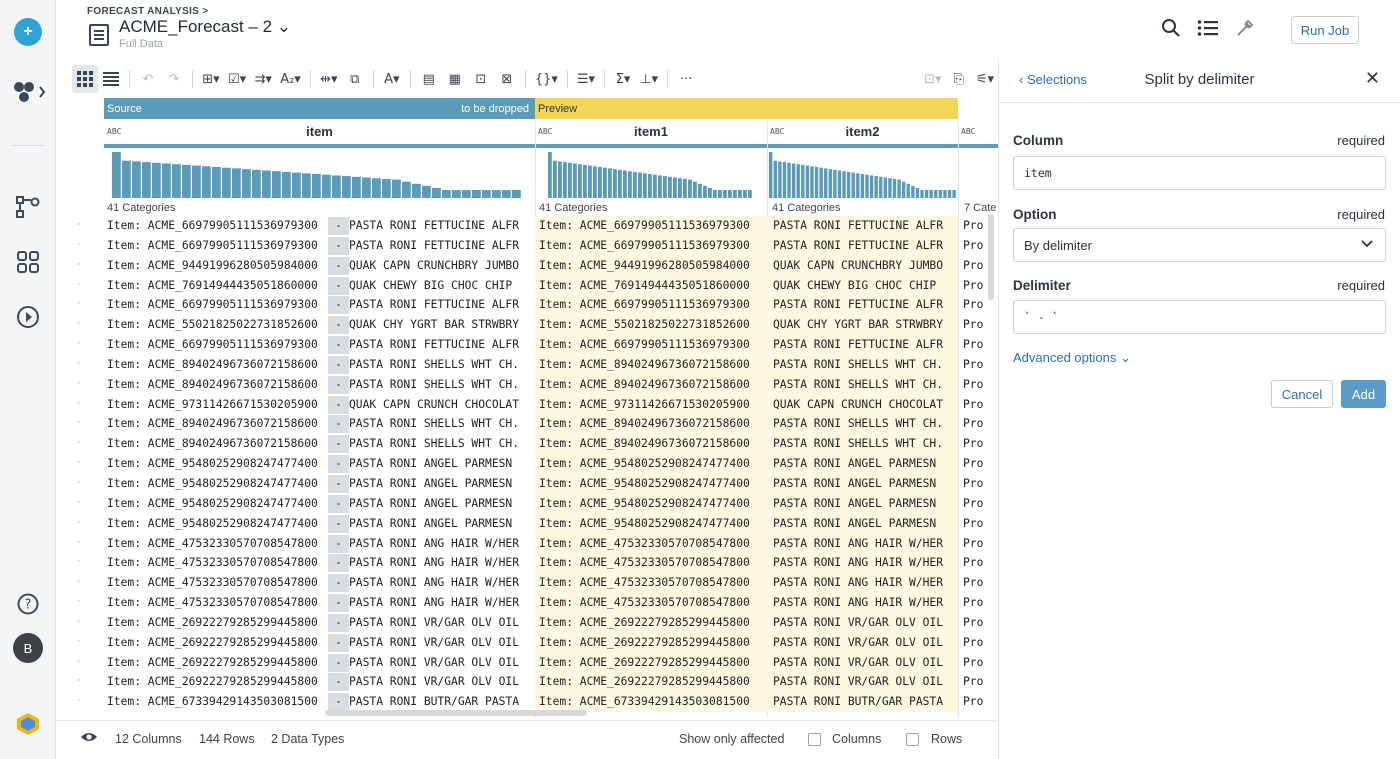 The height and width of the screenshot is (759, 1400). I want to click on join-icon: ⊠, so click(507, 79).